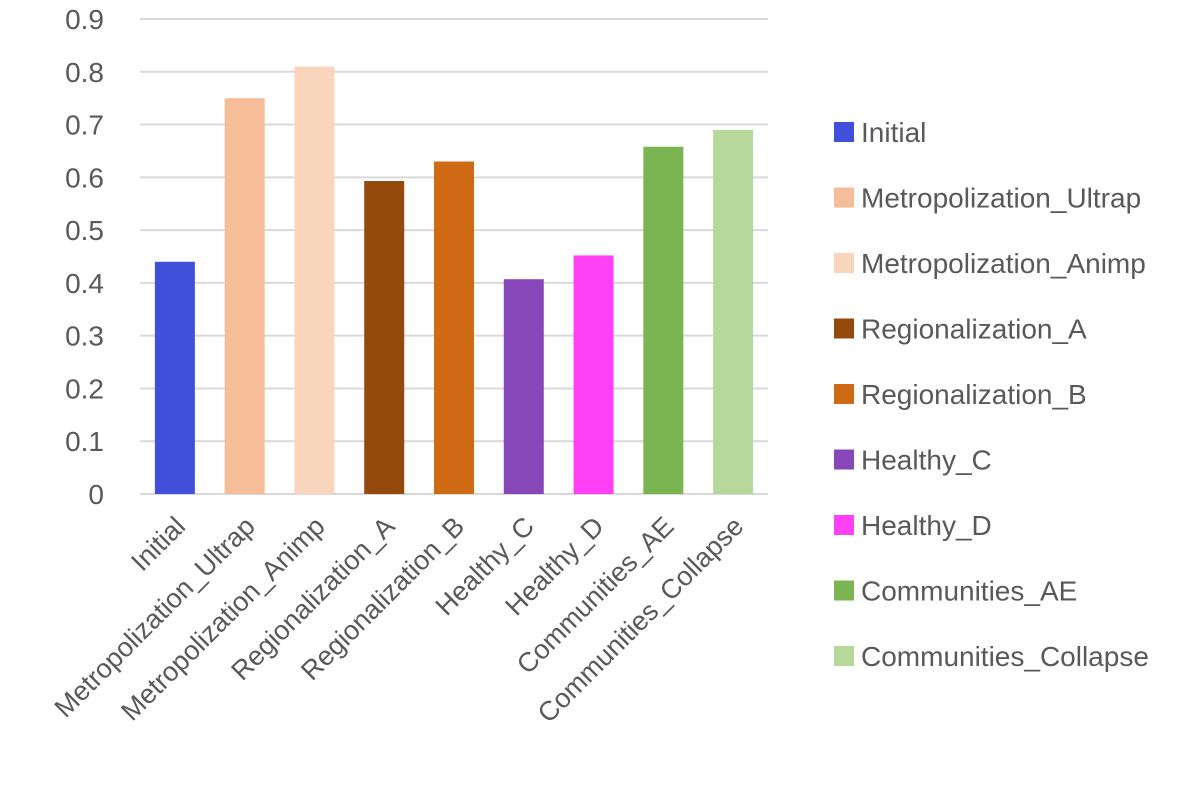 The height and width of the screenshot is (785, 1200). Describe the element at coordinates (663, 320) in the screenshot. I see `bar-communities-ae` at that location.